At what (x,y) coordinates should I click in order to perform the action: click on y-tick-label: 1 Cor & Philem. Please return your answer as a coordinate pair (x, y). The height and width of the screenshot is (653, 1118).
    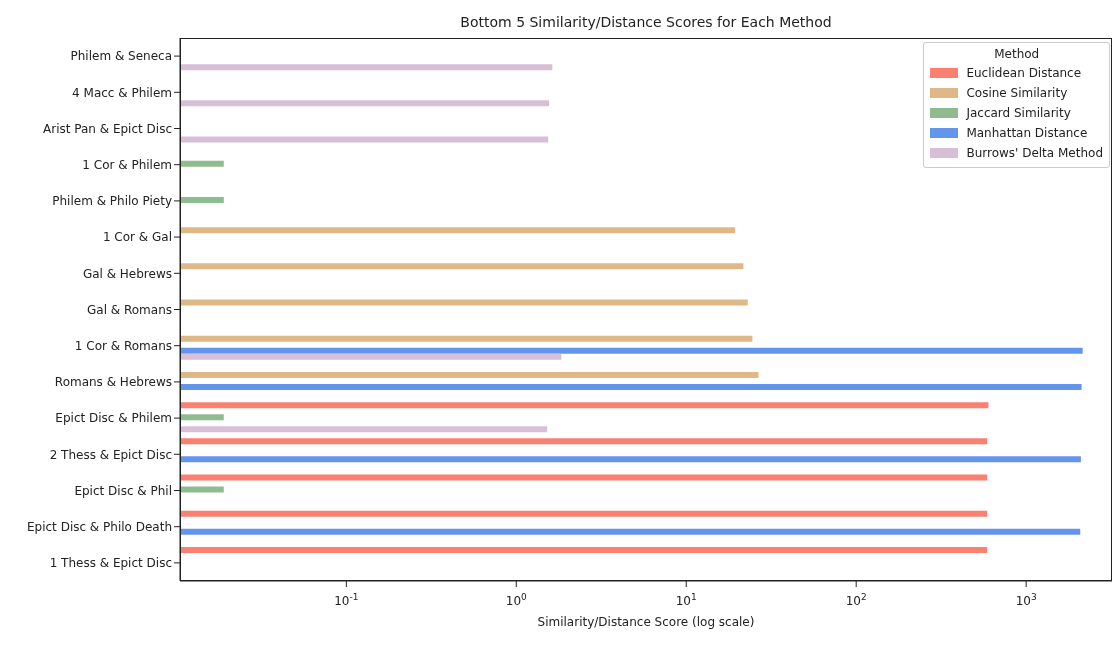
    Looking at the image, I should click on (127, 164).